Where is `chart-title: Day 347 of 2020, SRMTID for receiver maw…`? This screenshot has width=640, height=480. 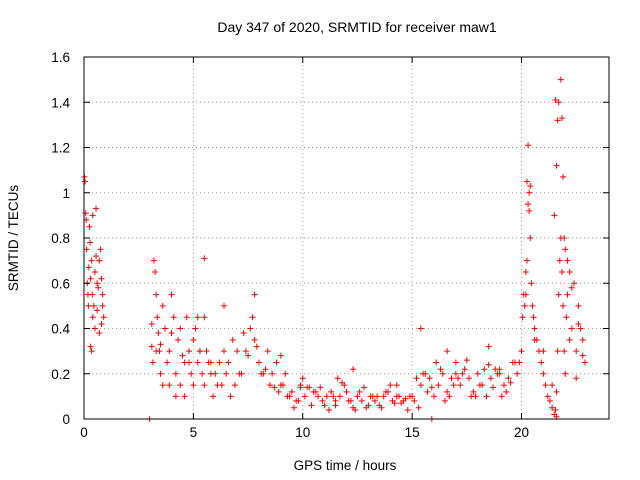
chart-title: Day 347 of 2020, SRMTID for receiver maw… is located at coordinates (357, 27).